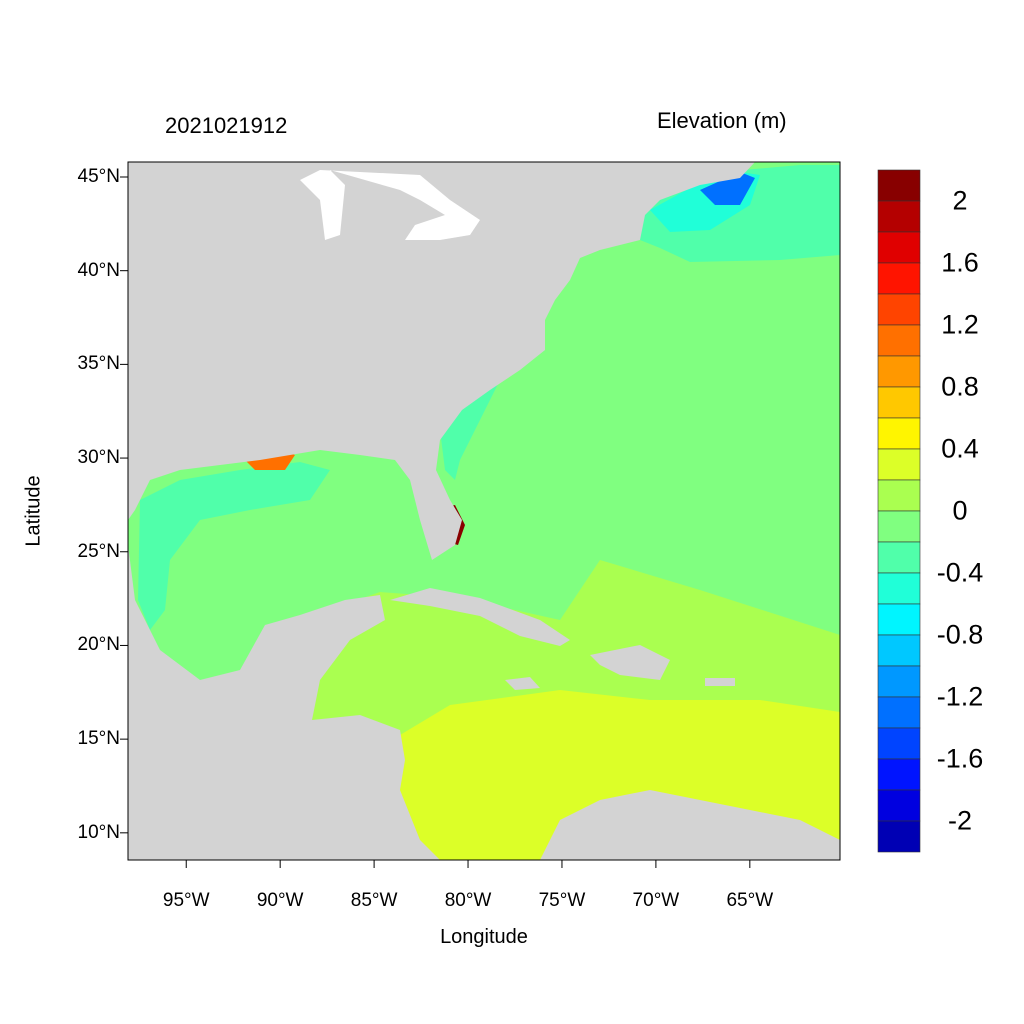  I want to click on map-title: 2021021912, so click(226, 125).